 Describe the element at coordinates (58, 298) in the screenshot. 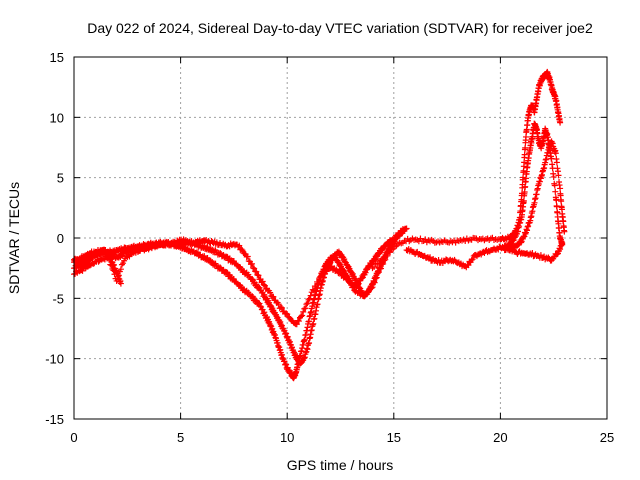

I see `y-tick-label: -5` at that location.